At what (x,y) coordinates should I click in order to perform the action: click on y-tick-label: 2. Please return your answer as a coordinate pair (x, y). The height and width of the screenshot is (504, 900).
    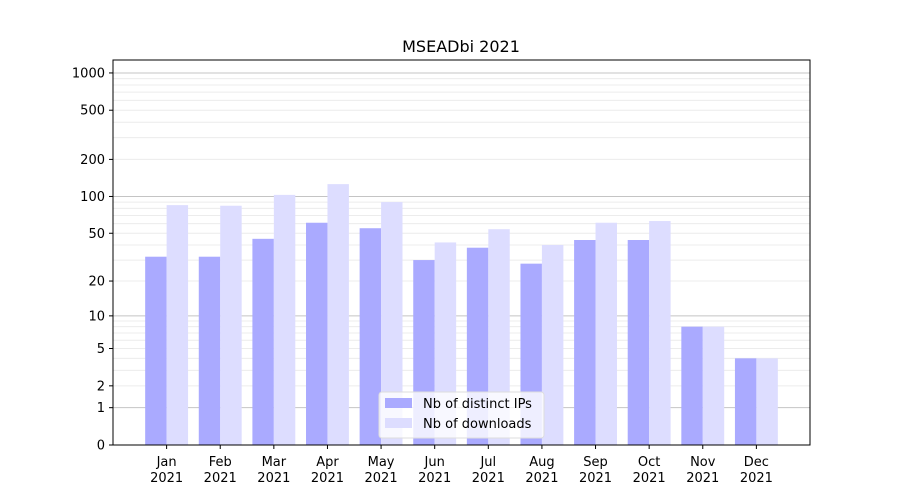
    Looking at the image, I should click on (101, 386).